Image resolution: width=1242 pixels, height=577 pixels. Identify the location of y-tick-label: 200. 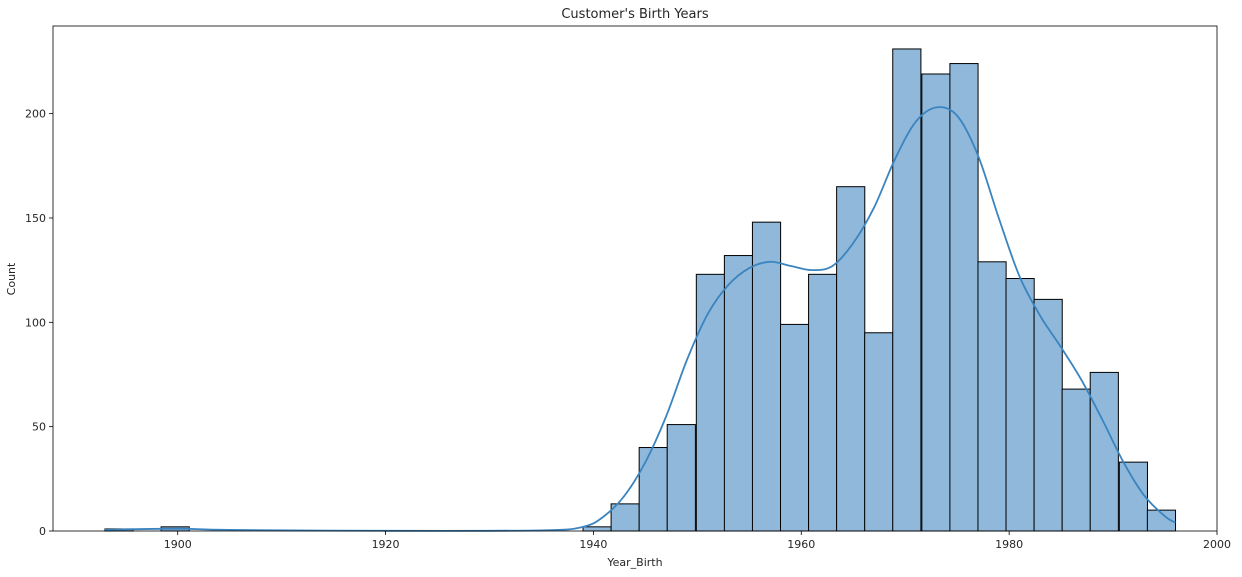
(35, 114).